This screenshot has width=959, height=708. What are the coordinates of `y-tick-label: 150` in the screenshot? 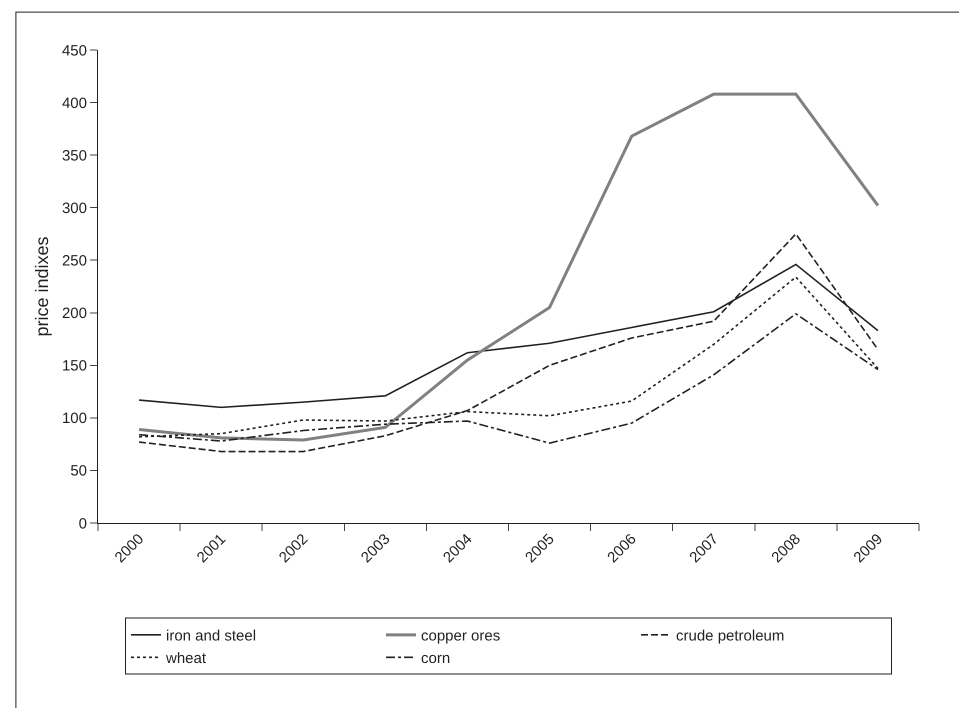 It's located at (74, 366).